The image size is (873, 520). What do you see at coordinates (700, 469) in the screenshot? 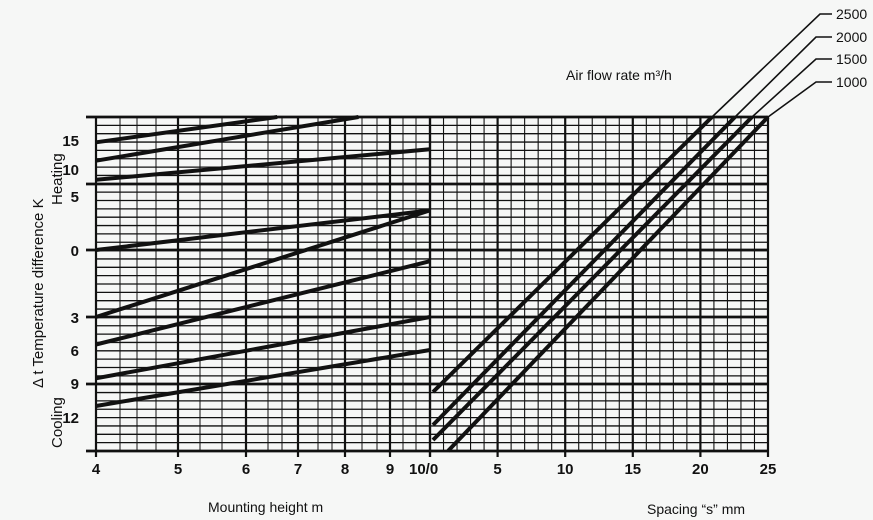
I see `x-tick-label: 20` at bounding box center [700, 469].